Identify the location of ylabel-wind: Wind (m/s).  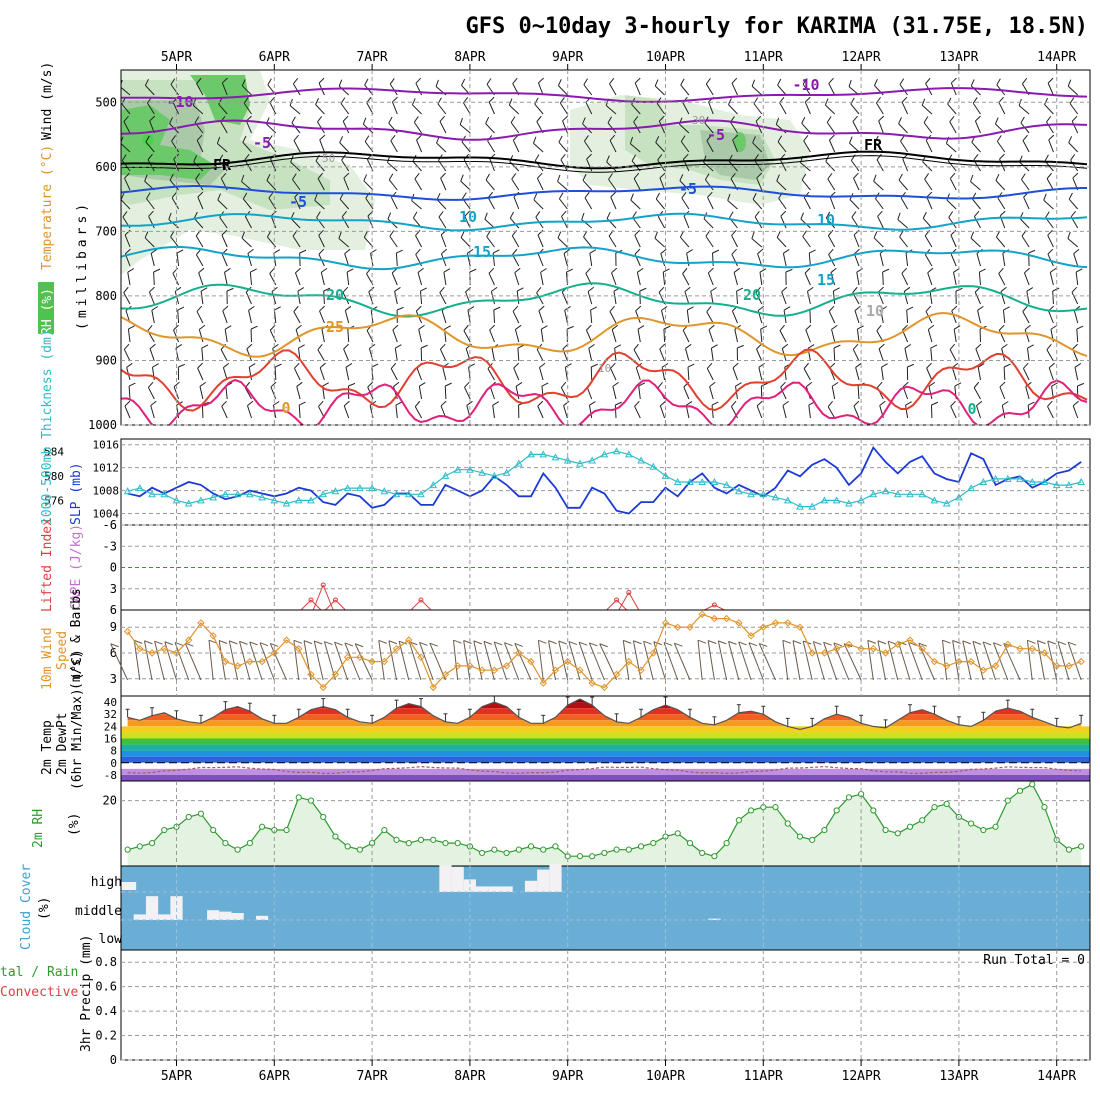
(47, 101).